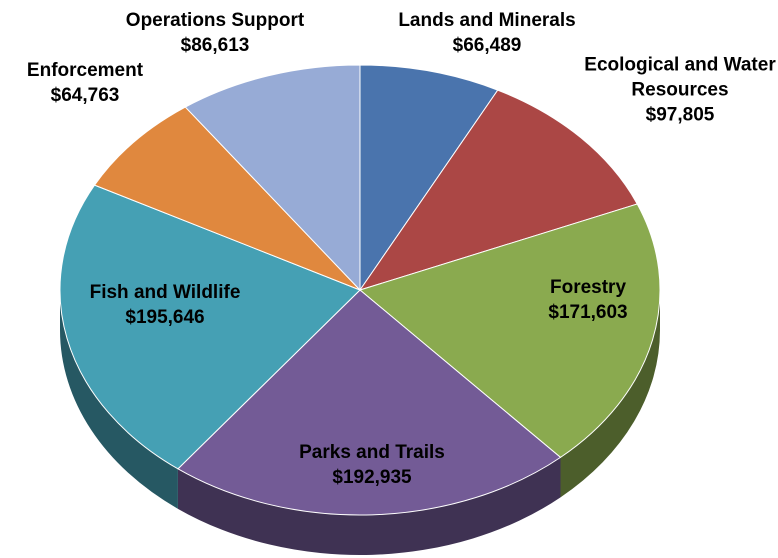  I want to click on category-name: Lands and Minerals, so click(487, 20).